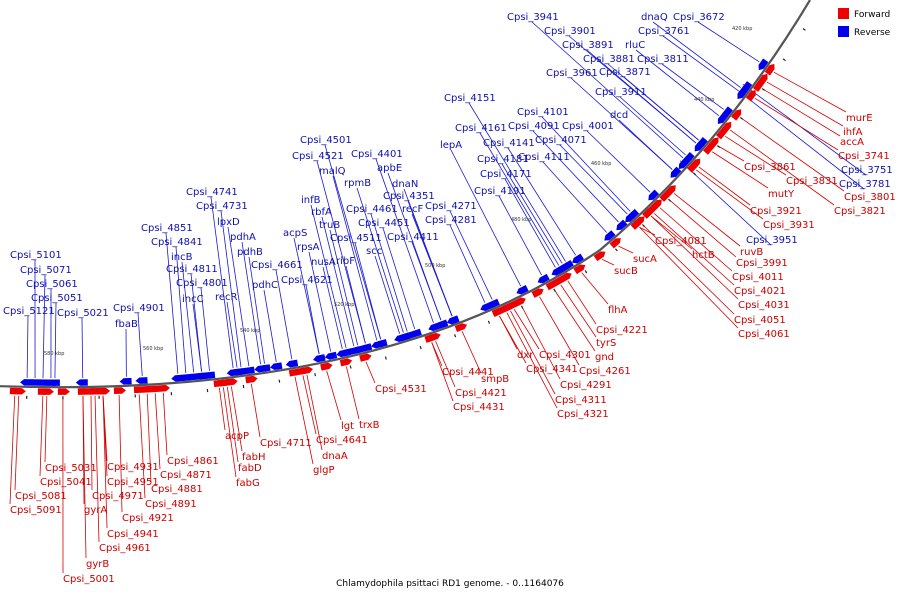  Describe the element at coordinates (265, 285) in the screenshot. I see `gene-label-reverse: pdhC` at that location.